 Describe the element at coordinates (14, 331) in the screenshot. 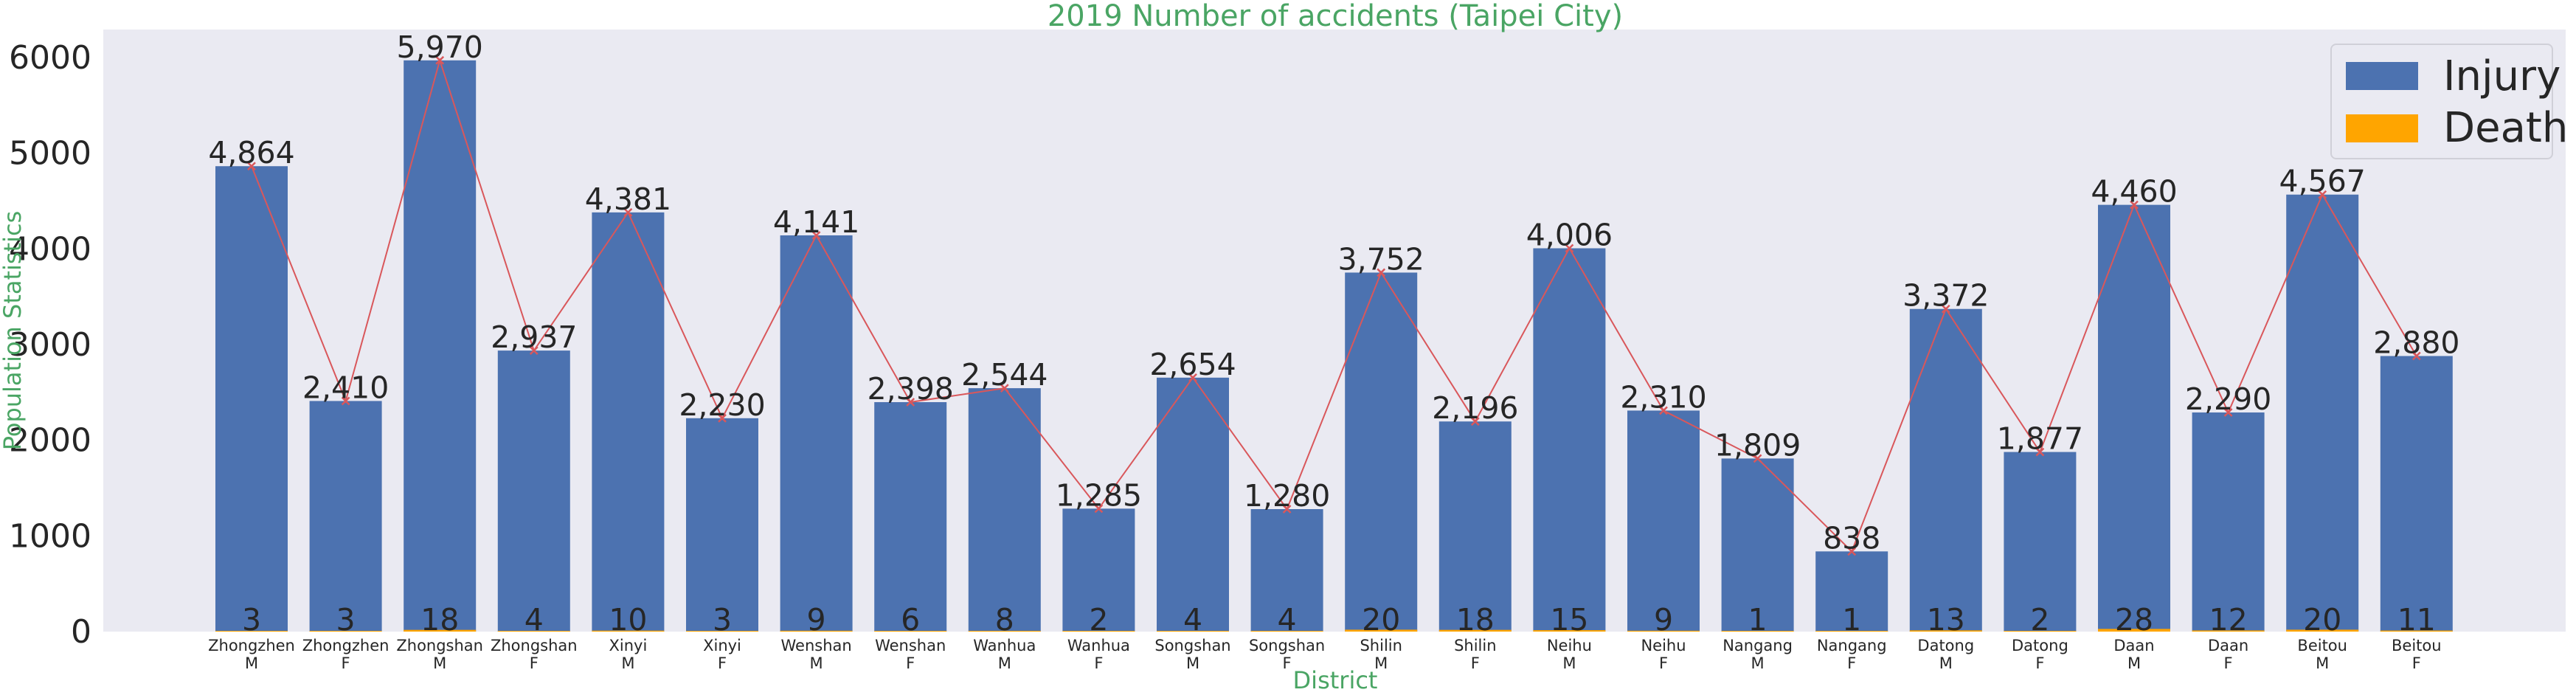

I see `y-axis-label: Population Statistics` at that location.